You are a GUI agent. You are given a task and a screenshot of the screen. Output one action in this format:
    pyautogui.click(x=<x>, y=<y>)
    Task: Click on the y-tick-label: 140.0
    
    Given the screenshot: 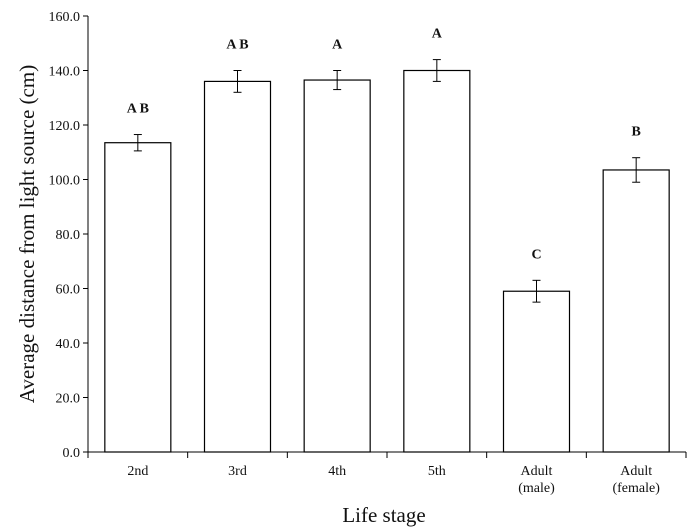 What is the action you would take?
    pyautogui.click(x=65, y=72)
    